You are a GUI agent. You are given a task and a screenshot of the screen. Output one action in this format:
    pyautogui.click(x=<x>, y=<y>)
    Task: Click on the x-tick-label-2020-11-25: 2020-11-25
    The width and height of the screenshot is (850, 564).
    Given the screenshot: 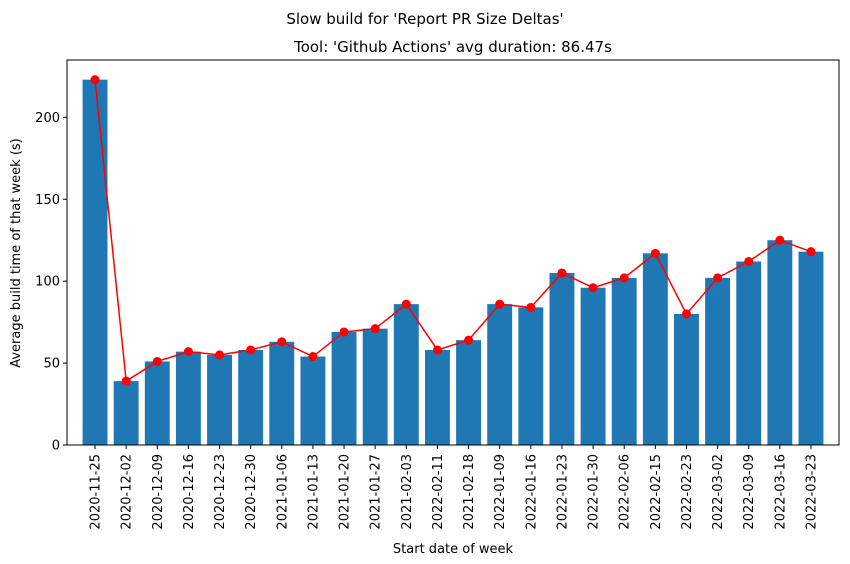 What is the action you would take?
    pyautogui.click(x=96, y=492)
    